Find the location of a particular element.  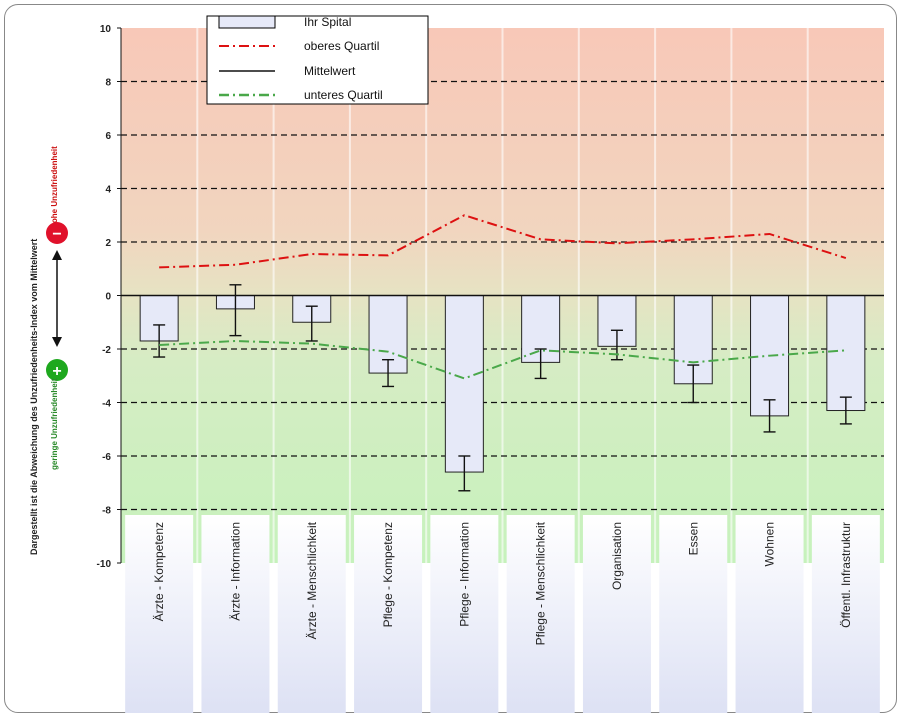

bottom-note-label: geringe Unzufriedenheit is located at coordinates (54, 424).